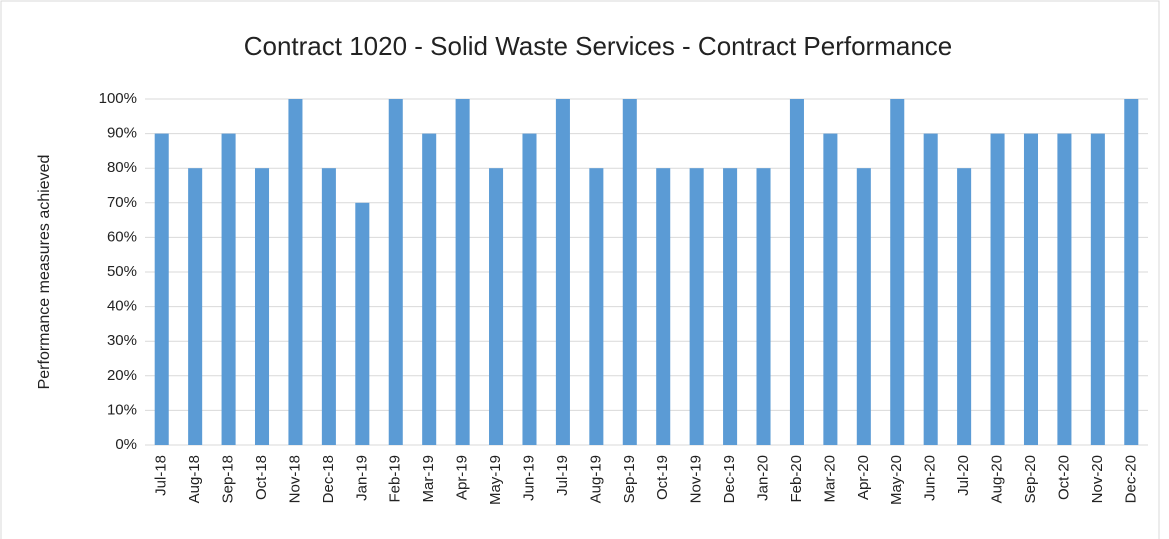 This screenshot has height=539, width=1169. I want to click on x-tick-label: Aug-19, so click(595, 479).